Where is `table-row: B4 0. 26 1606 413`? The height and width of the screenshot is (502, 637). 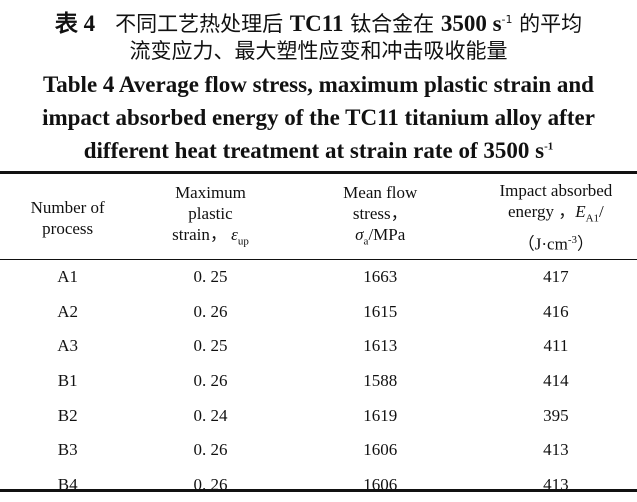 table-row: B4 0. 26 1606 413 is located at coordinates (318, 485).